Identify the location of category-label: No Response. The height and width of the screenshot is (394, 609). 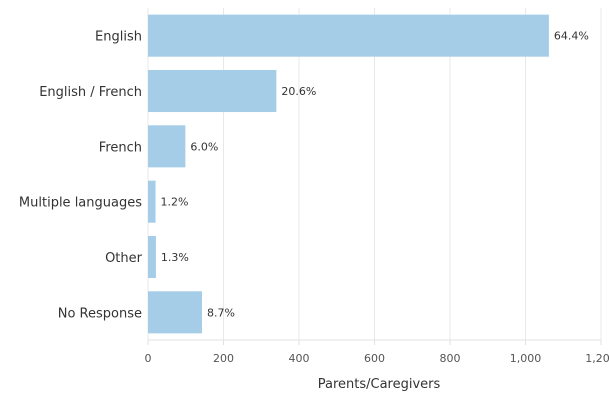
(100, 313).